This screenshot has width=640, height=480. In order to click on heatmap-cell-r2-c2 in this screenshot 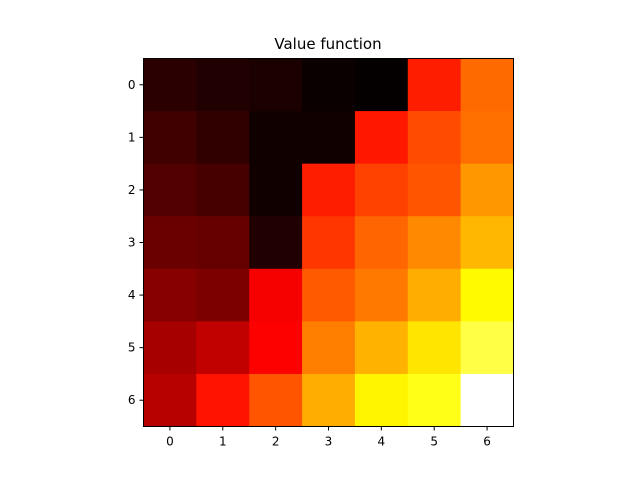, I will do `click(276, 190)`.